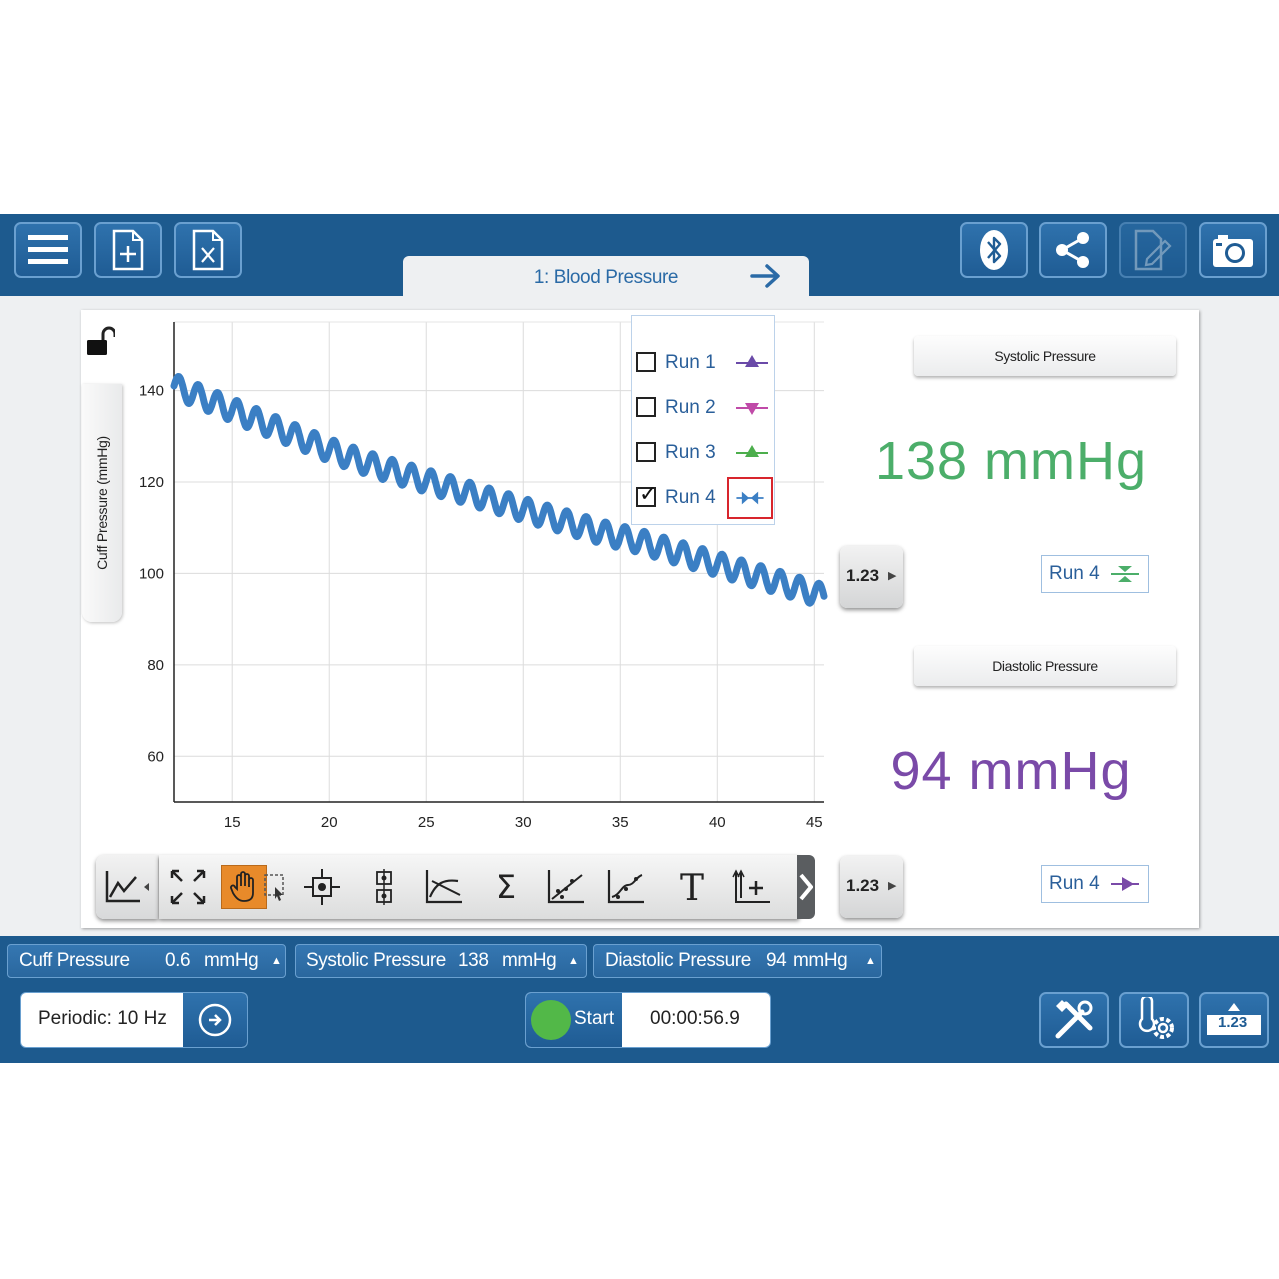  I want to click on text-annotation-button: T, so click(692, 887).